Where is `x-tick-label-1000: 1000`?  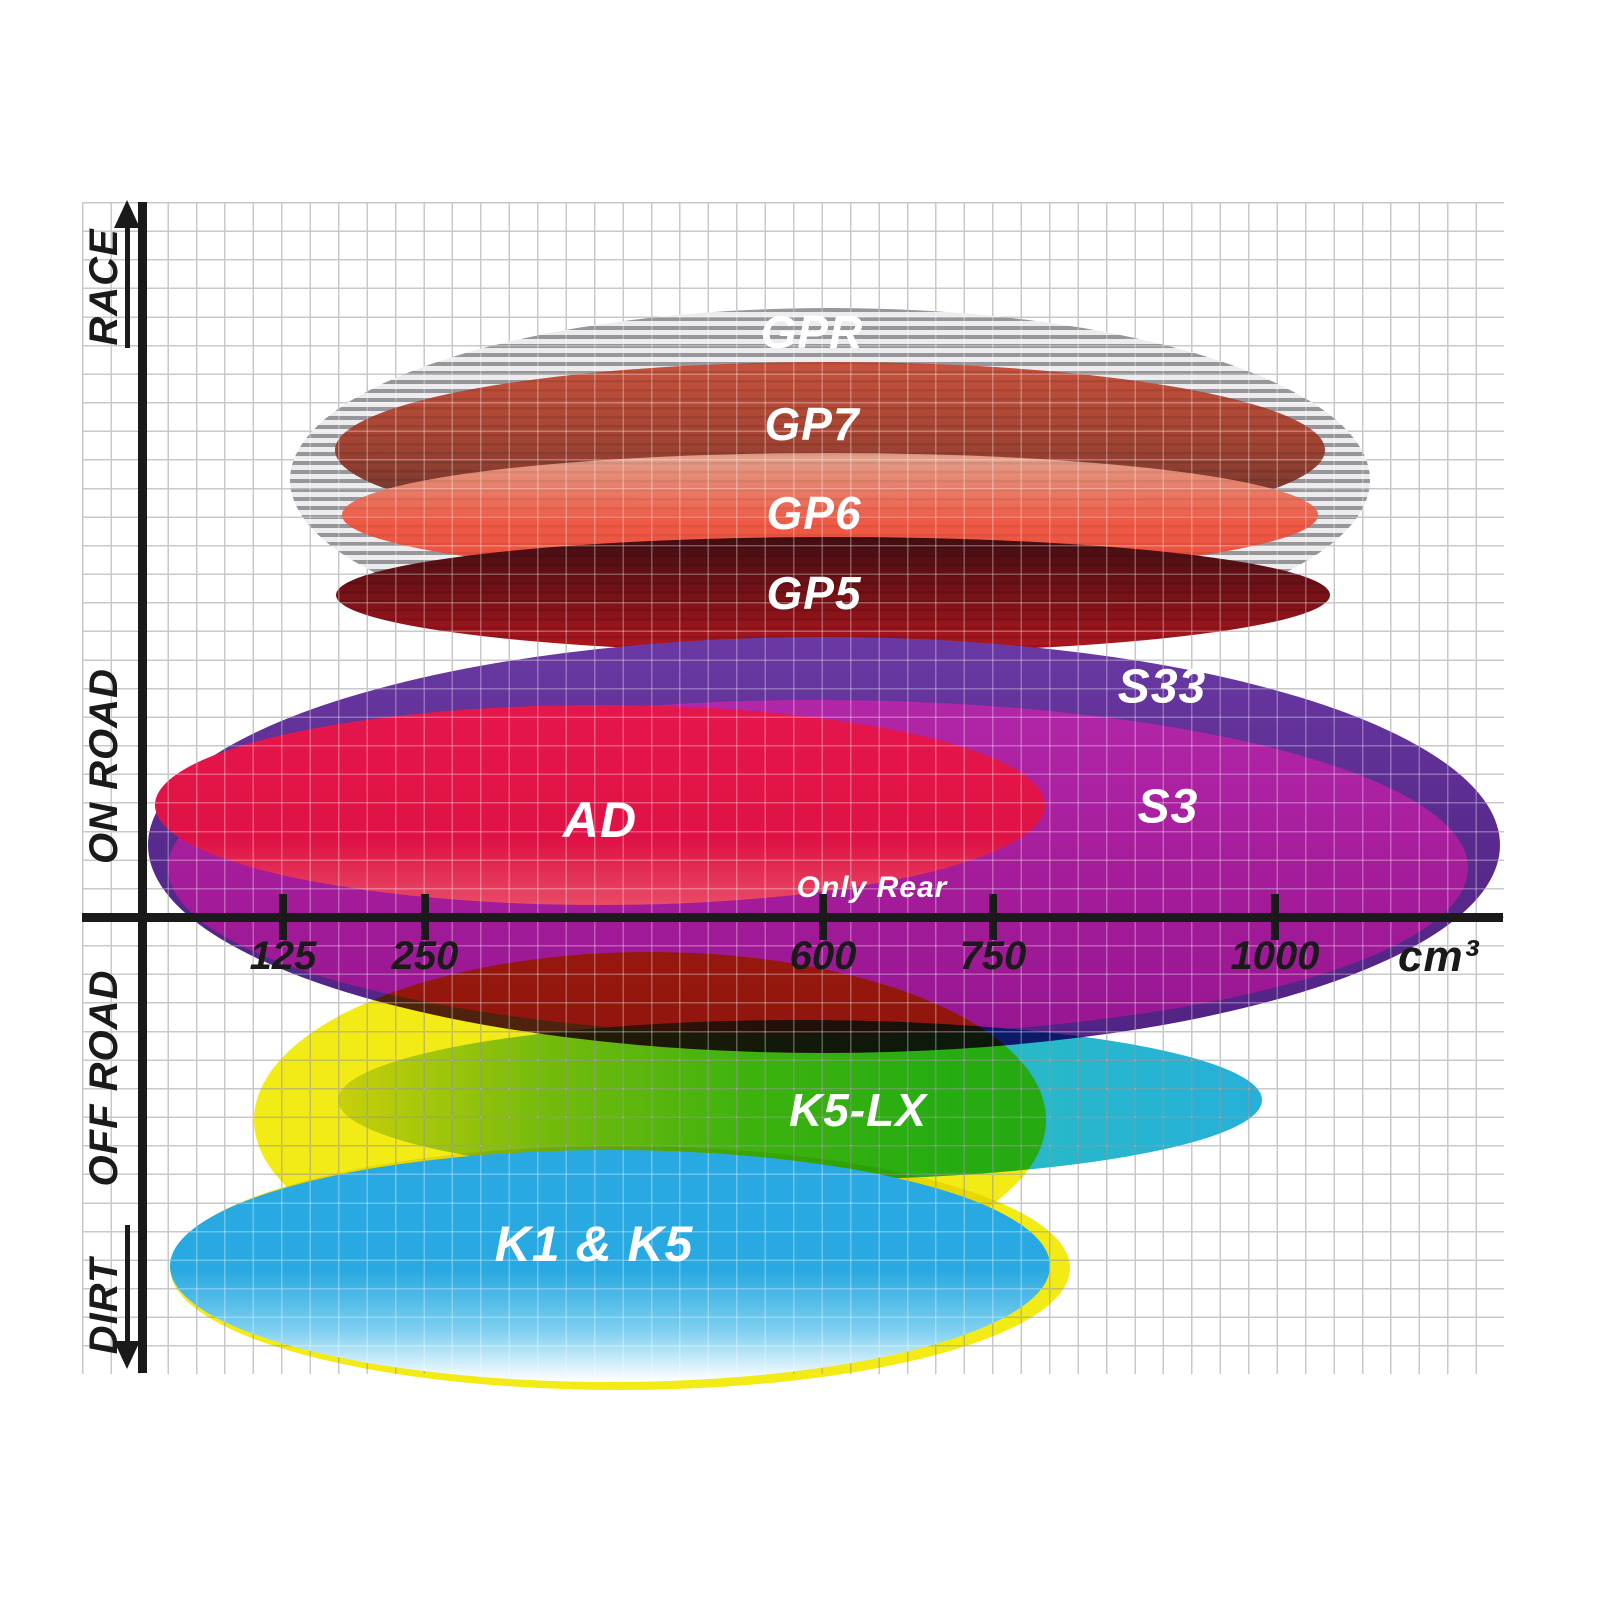
x-tick-label-1000: 1000 is located at coordinates (1275, 956).